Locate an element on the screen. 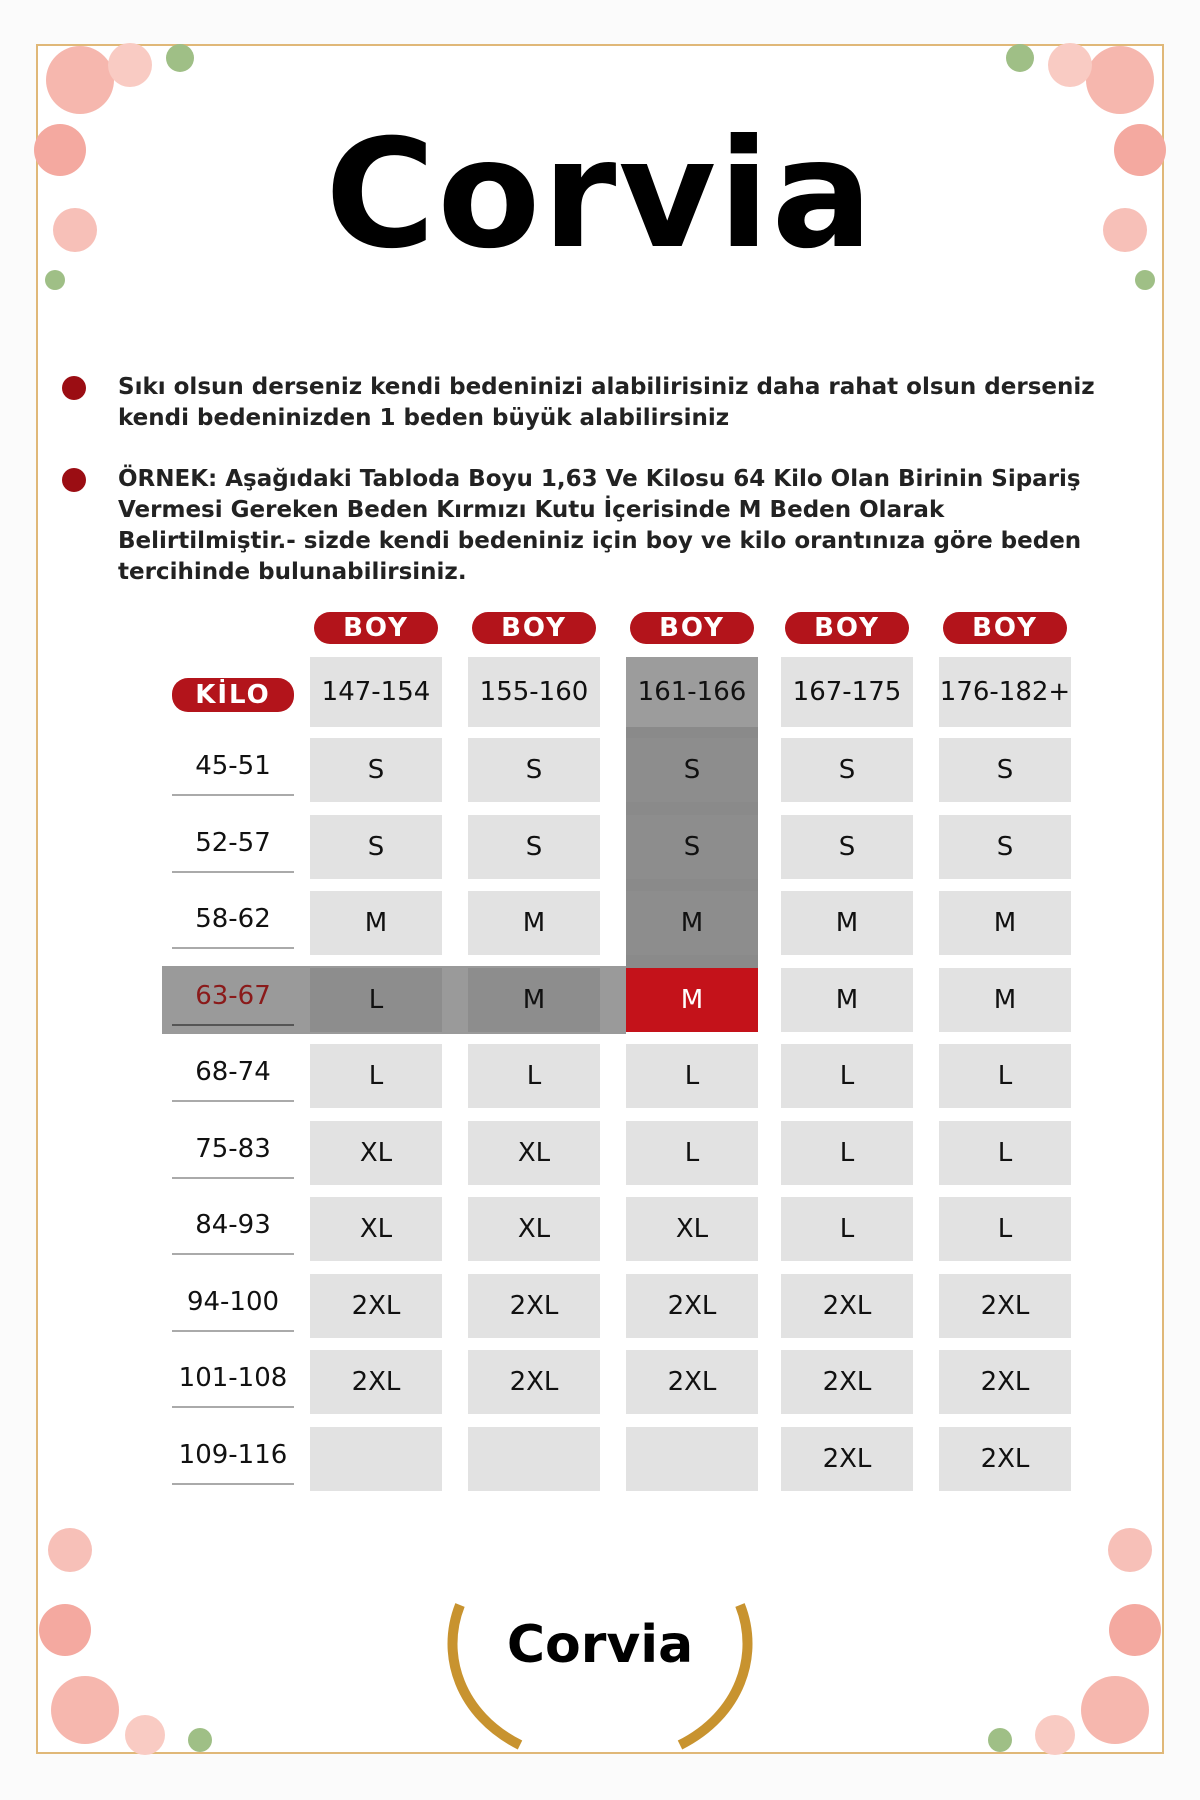 This screenshot has height=1800, width=1200. weight-range: 75-83 is located at coordinates (233, 1150).